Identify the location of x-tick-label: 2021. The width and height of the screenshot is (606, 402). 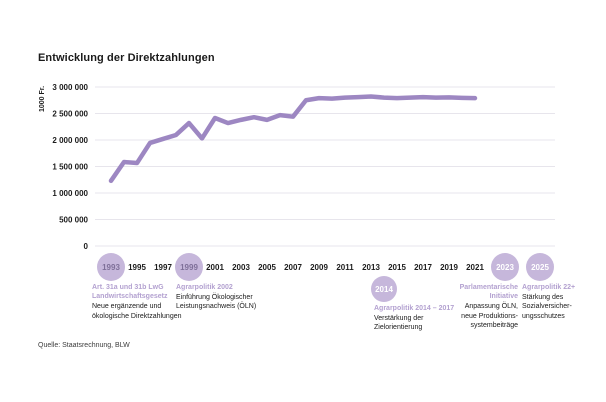
(475, 267).